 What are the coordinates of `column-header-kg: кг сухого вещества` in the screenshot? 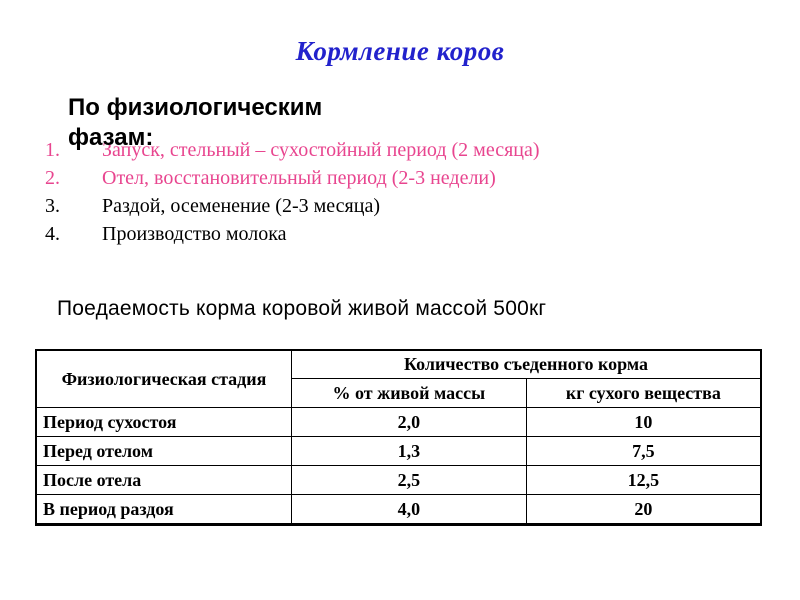 It's located at (643, 393).